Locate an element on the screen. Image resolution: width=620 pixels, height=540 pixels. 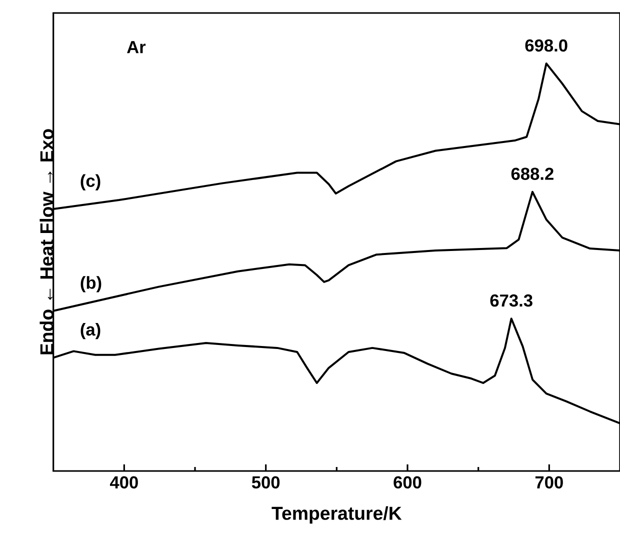
annotation: 673.3 is located at coordinates (511, 300).